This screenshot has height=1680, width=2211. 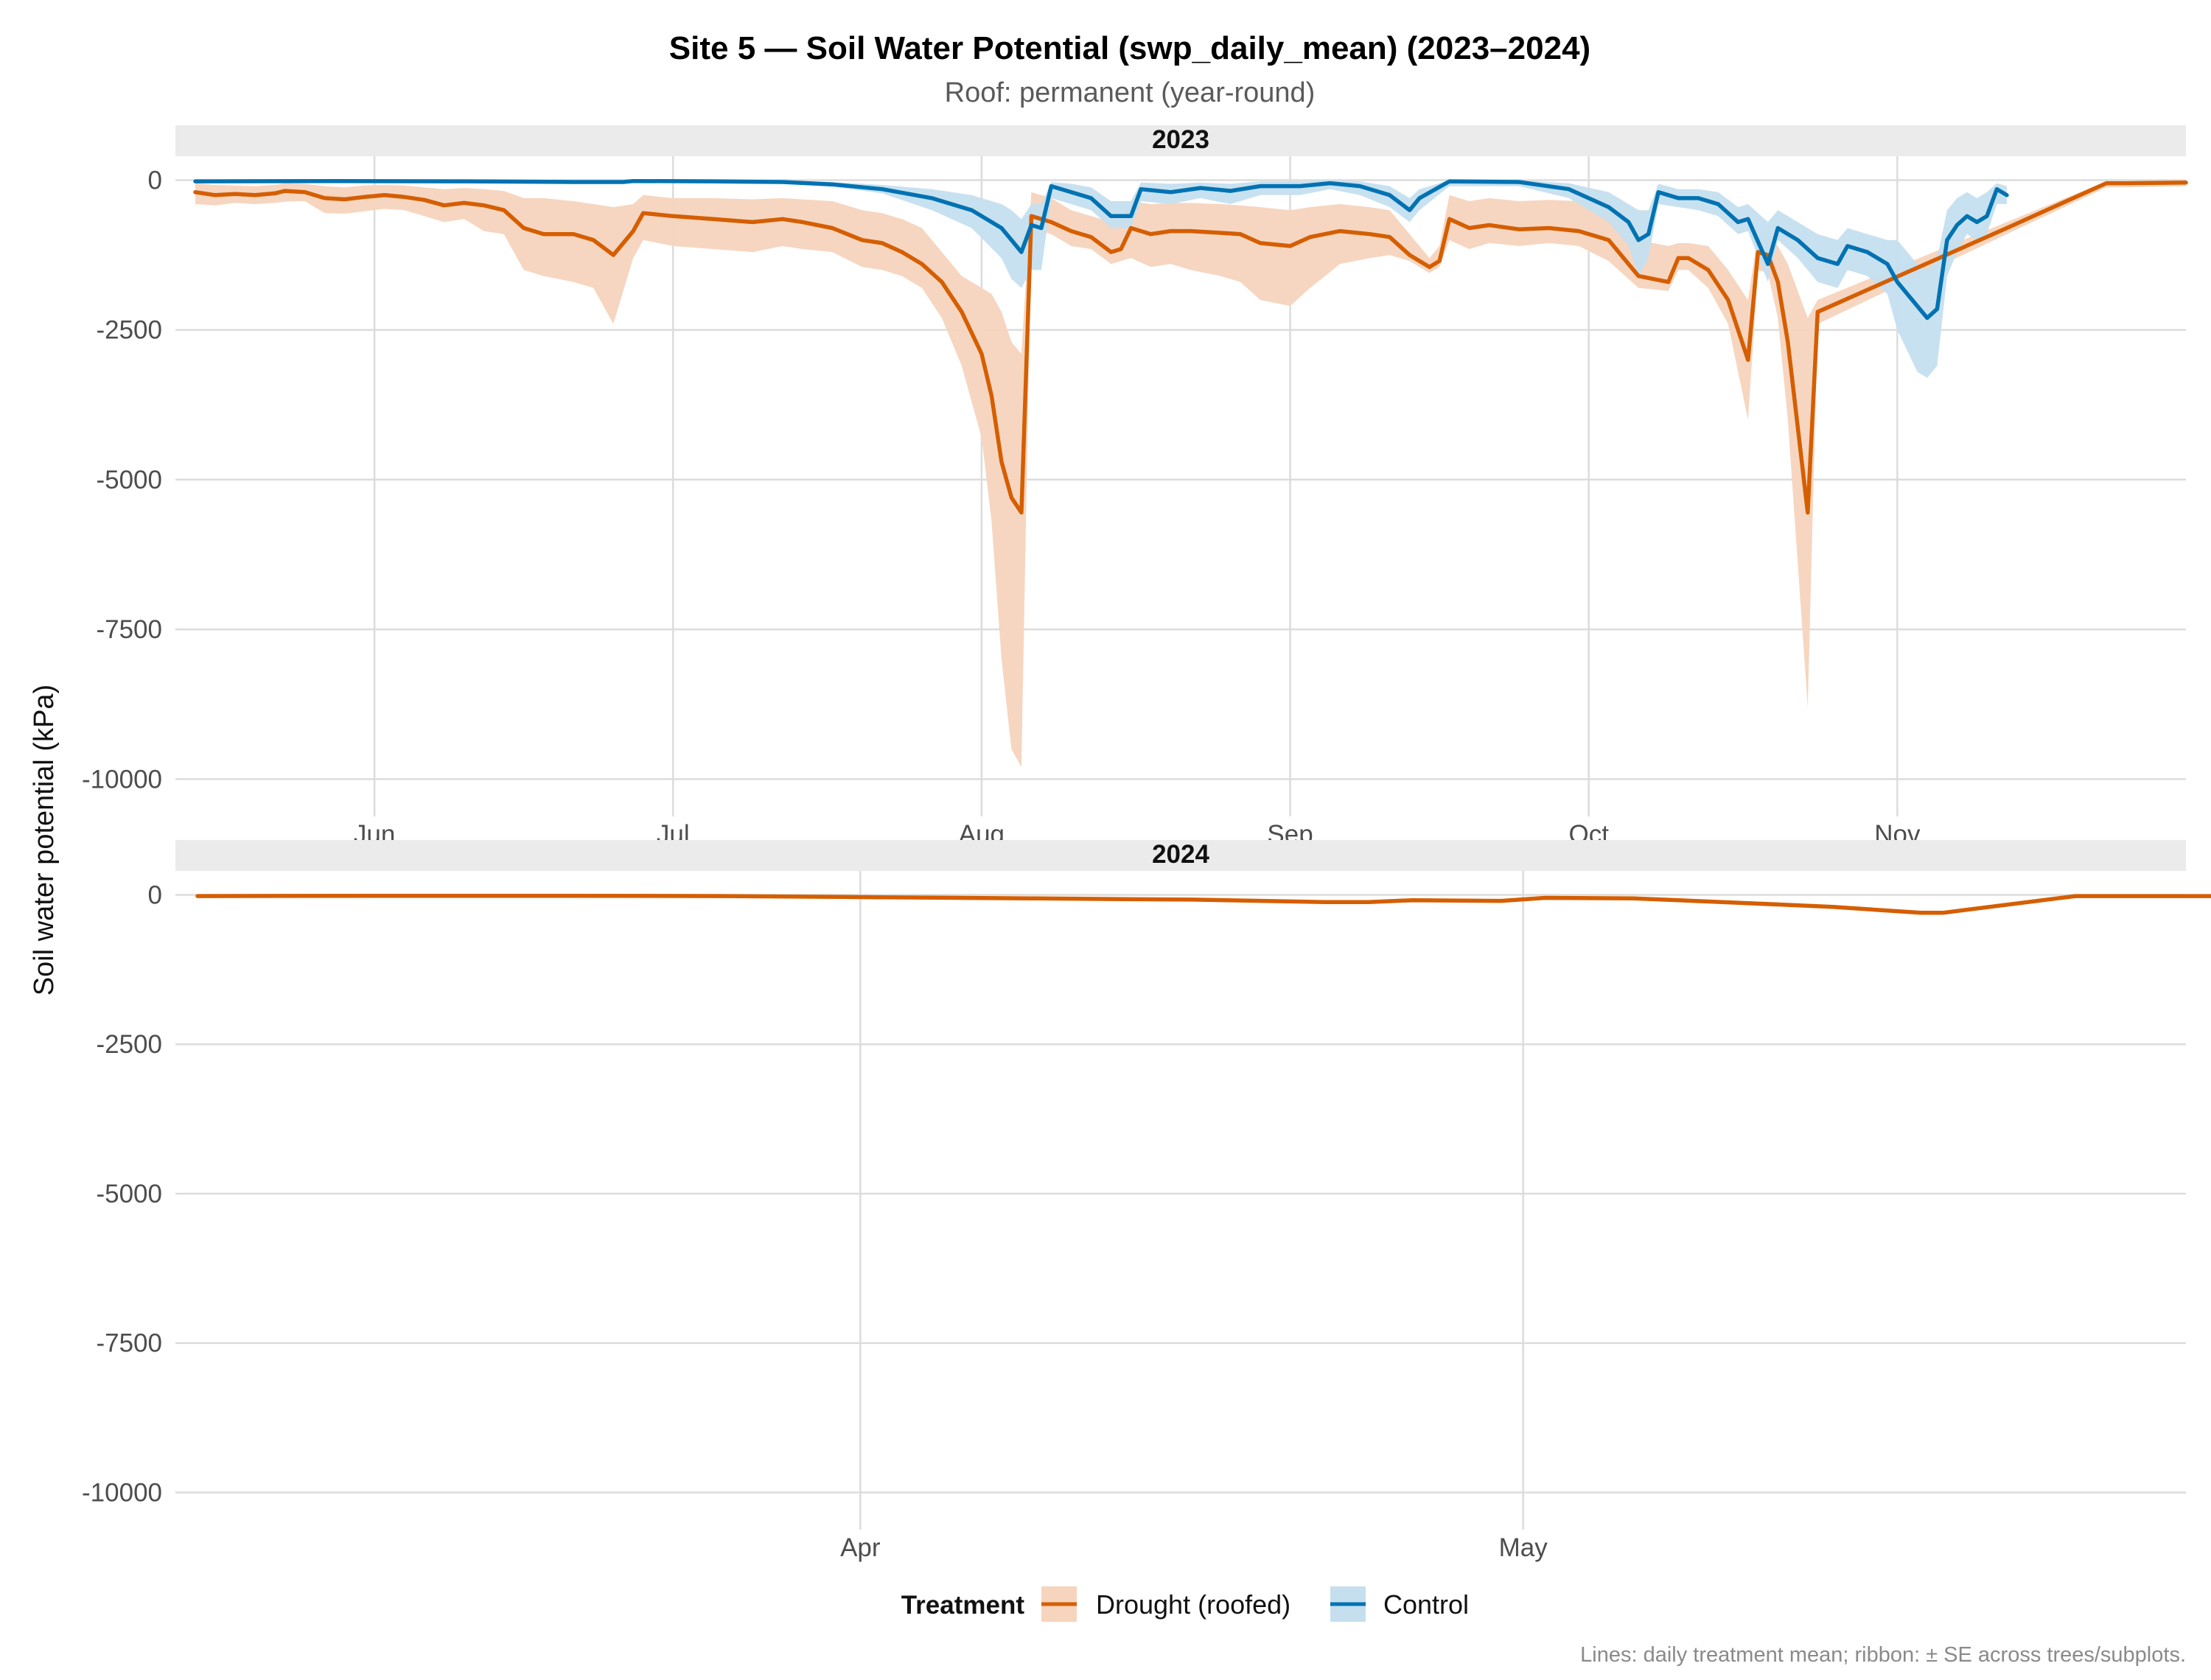 I want to click on legend-item-control: Control, so click(x=1399, y=1604).